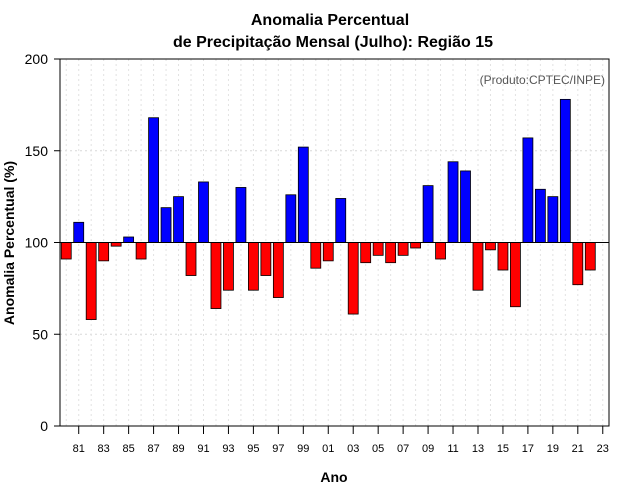 Image resolution: width=640 pixels, height=500 pixels. I want to click on y-axis-label: Anomalia Percentual (%), so click(9, 243).